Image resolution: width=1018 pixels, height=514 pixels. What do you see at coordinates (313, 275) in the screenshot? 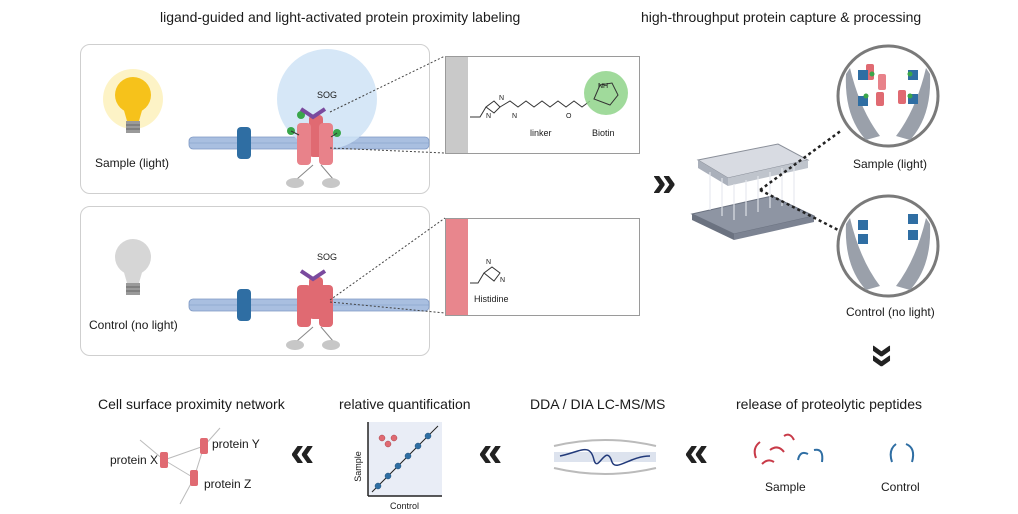
I see `sog-ligand-control` at bounding box center [313, 275].